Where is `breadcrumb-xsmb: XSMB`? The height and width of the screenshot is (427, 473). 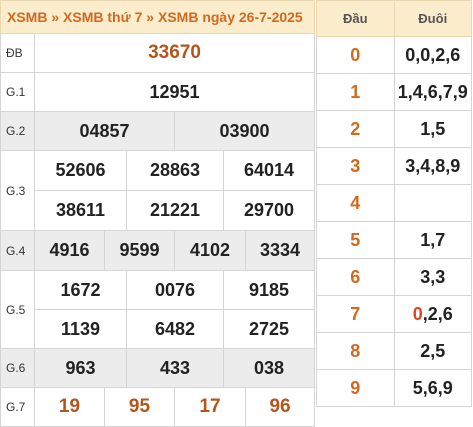
breadcrumb-xsmb: XSMB is located at coordinates (27, 17).